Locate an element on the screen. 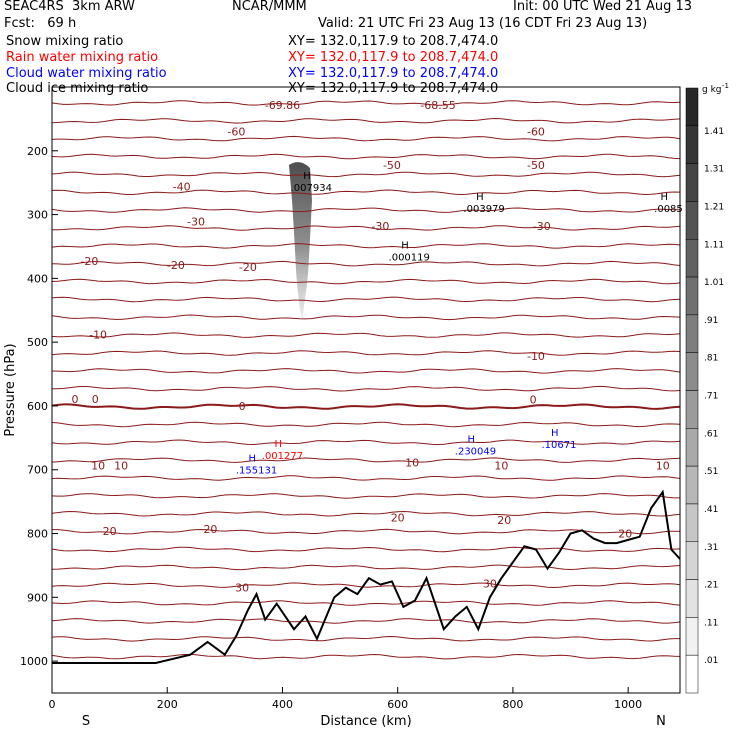 Image resolution: width=740 pixels, height=740 pixels. colorbar-label: 1.21 is located at coordinates (714, 207).